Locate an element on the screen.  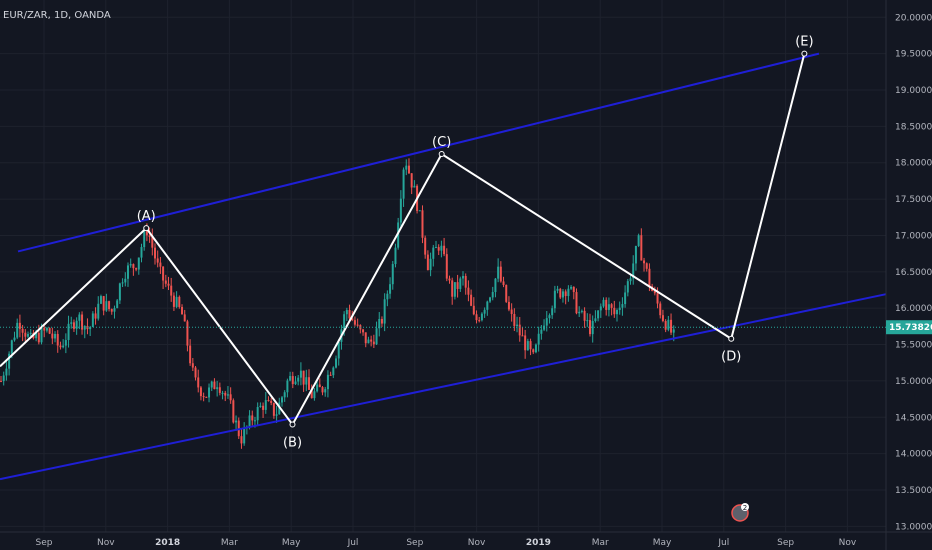
wave-label: (C) is located at coordinates (441, 142).